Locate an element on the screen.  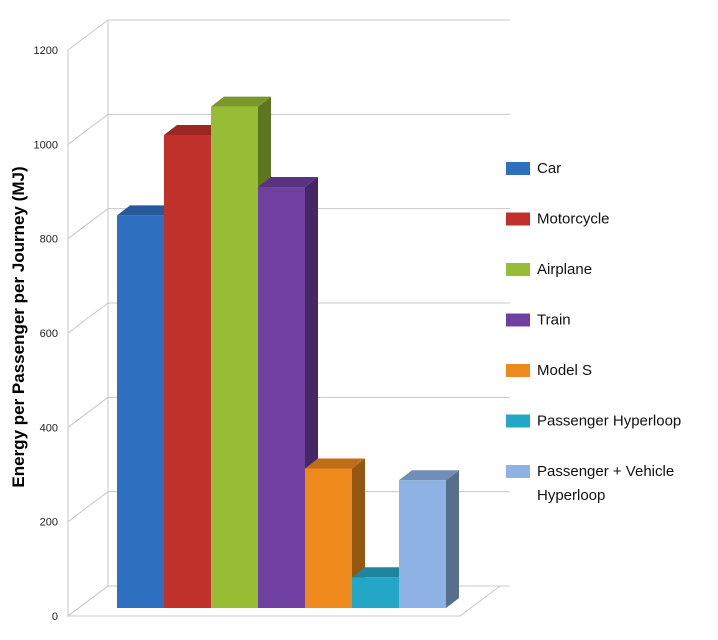
legend-label: Passenger + Vehicle Hyperloop is located at coordinates (605, 483).